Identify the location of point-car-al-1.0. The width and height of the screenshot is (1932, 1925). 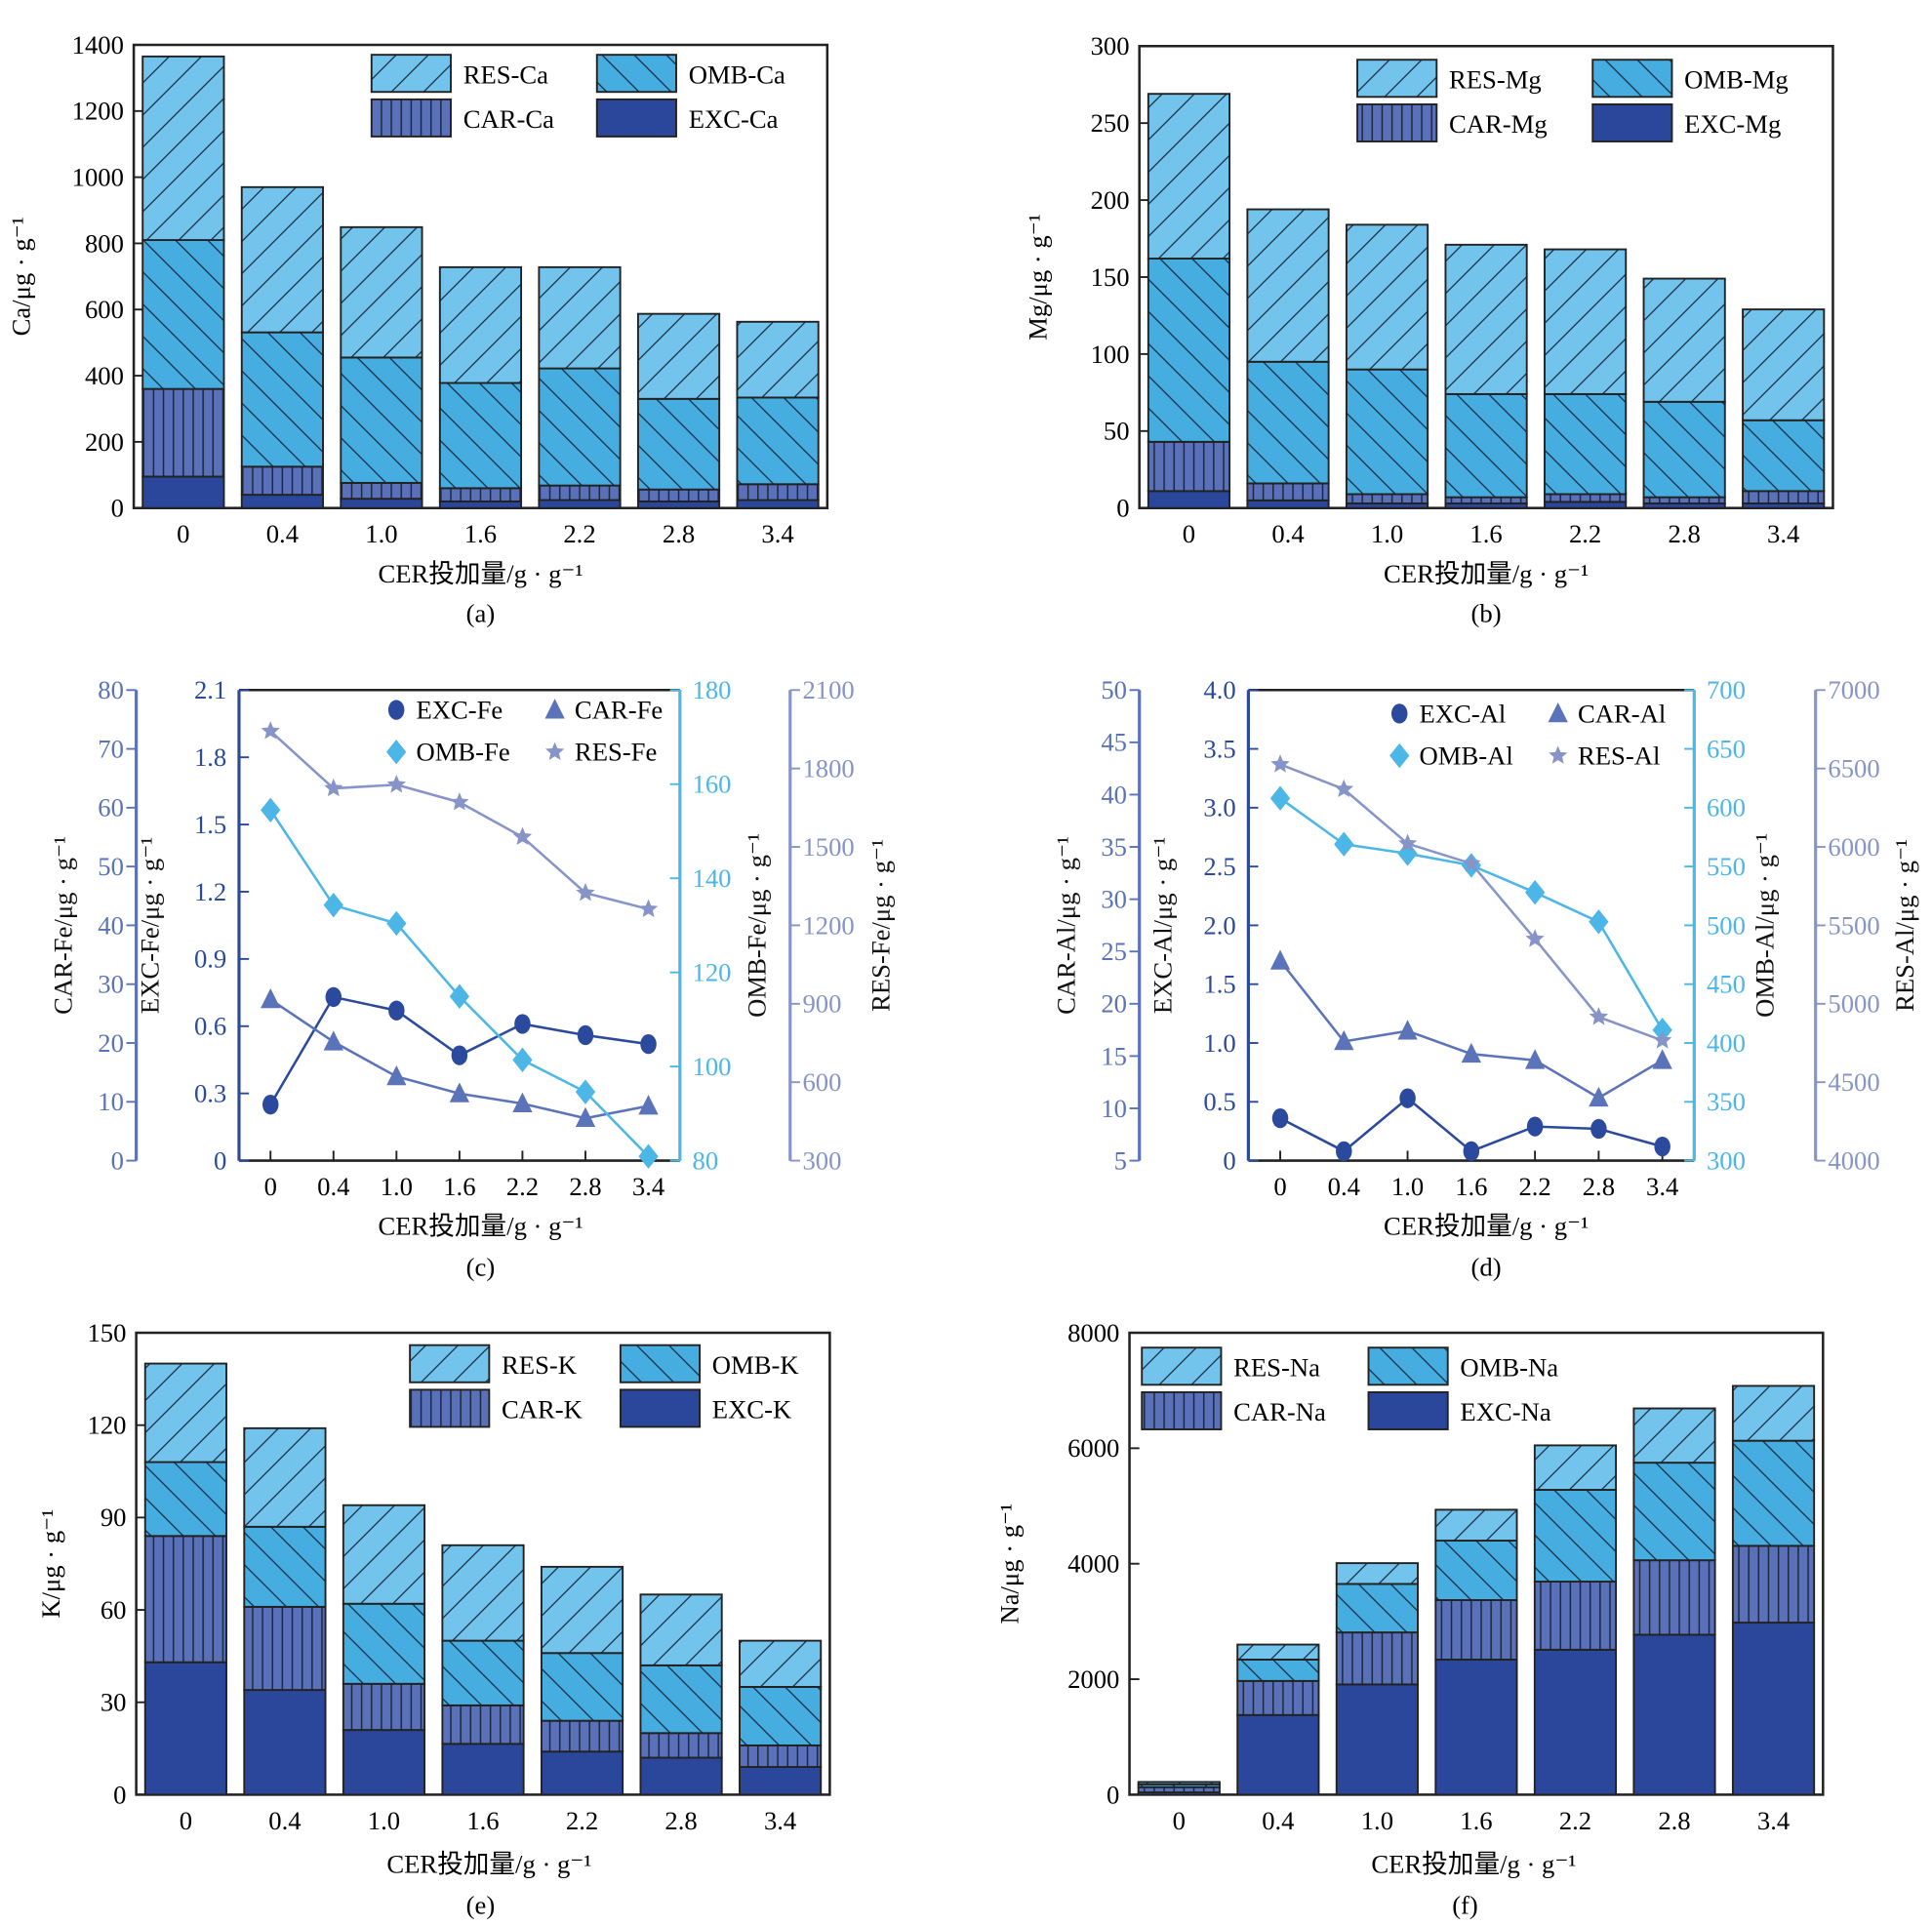
(1407, 1030).